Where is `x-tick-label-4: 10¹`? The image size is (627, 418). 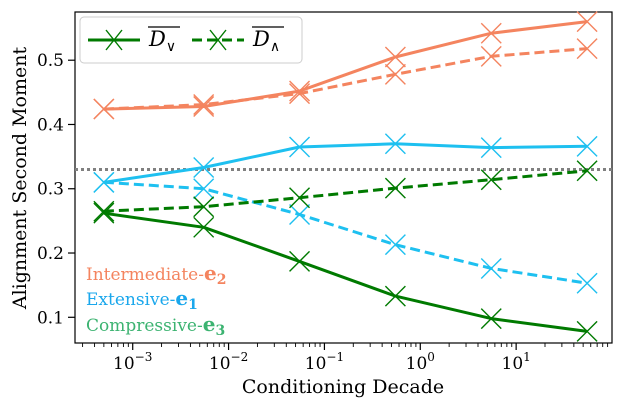
x-tick-label-4: 10¹ is located at coordinates (516, 362).